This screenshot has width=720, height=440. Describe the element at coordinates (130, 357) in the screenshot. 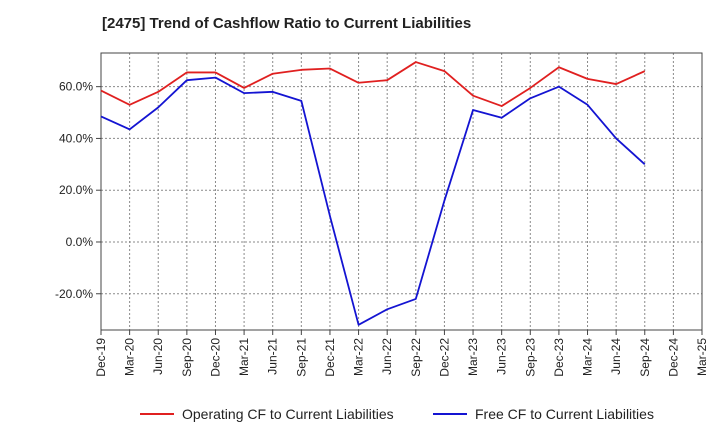

I see `x-tick-label: Mar-20` at that location.